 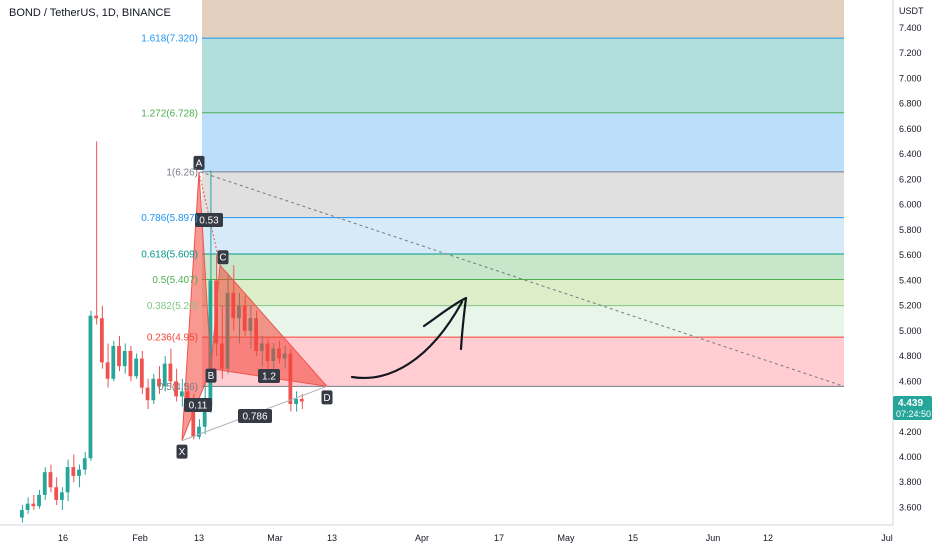 I want to click on current-price-value: 4.439, so click(x=910, y=403).